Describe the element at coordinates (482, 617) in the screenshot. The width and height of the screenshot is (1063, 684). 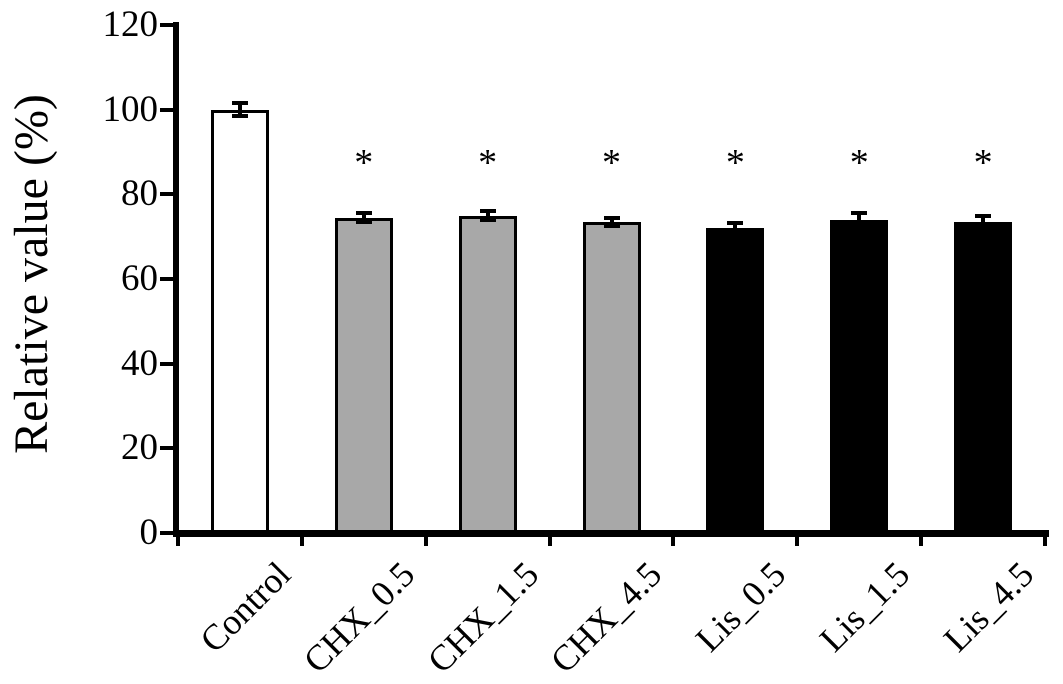
I see `x-tick-label: CHX_1.5` at that location.